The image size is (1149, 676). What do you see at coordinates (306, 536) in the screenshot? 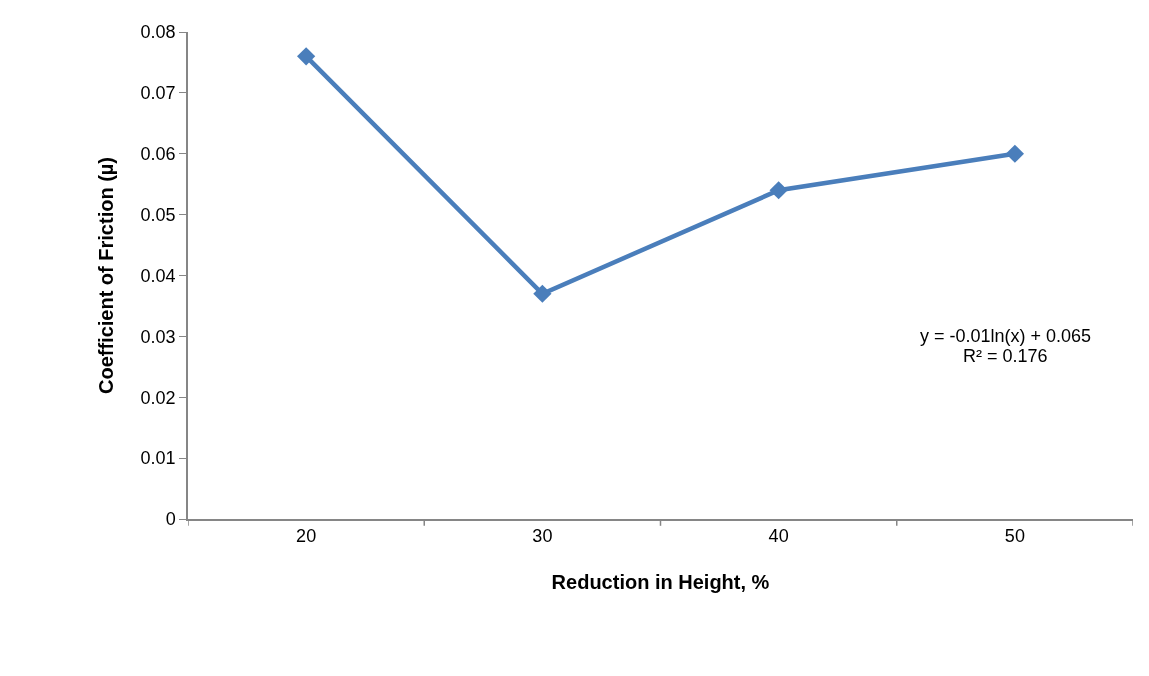
I see `x-tick-label: 20` at bounding box center [306, 536].